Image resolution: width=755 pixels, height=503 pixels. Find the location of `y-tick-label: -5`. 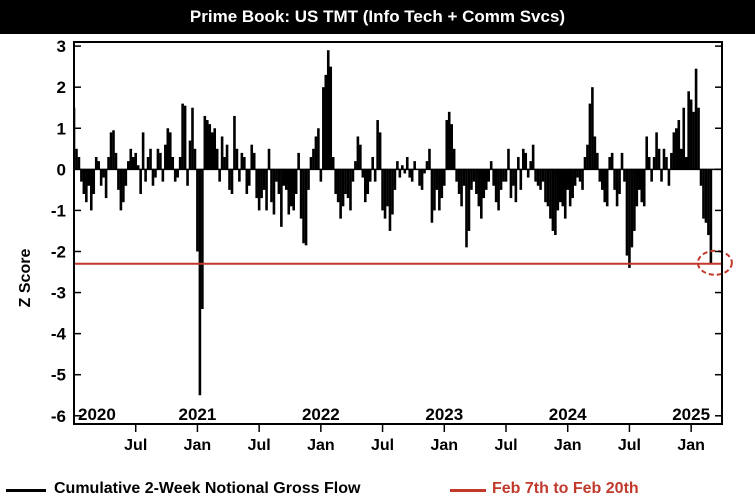

y-tick-label: -5 is located at coordinates (58, 375).